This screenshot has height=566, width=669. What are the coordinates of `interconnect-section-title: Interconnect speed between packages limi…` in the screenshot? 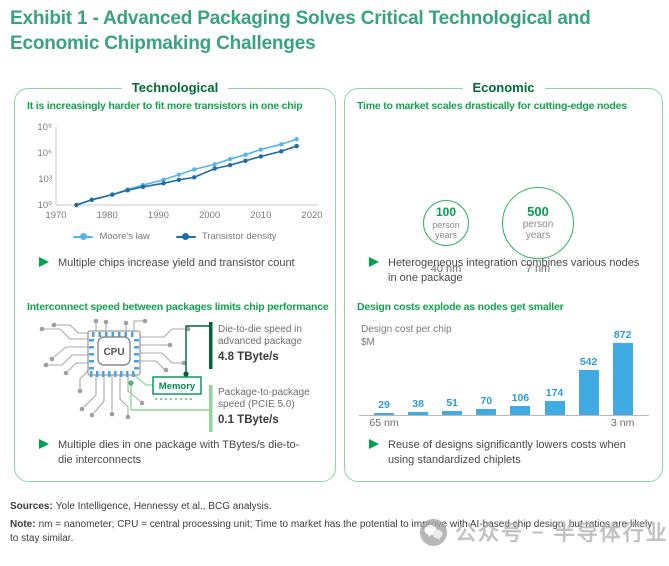 It's located at (178, 307).